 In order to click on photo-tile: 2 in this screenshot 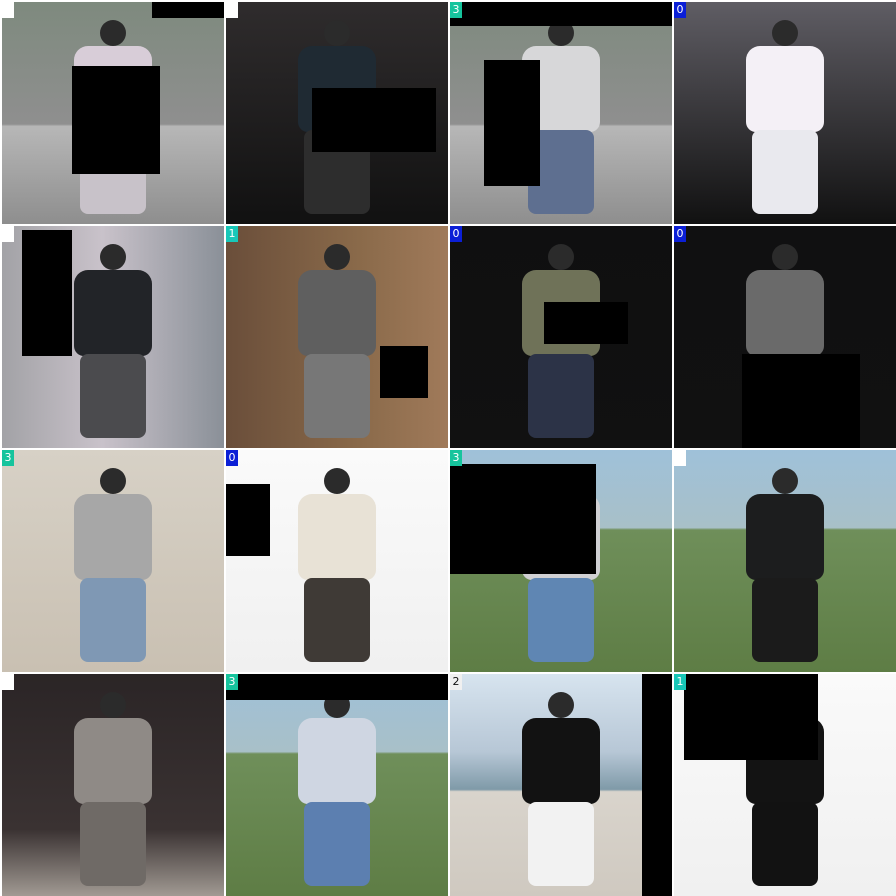, I will do `click(561, 785)`.